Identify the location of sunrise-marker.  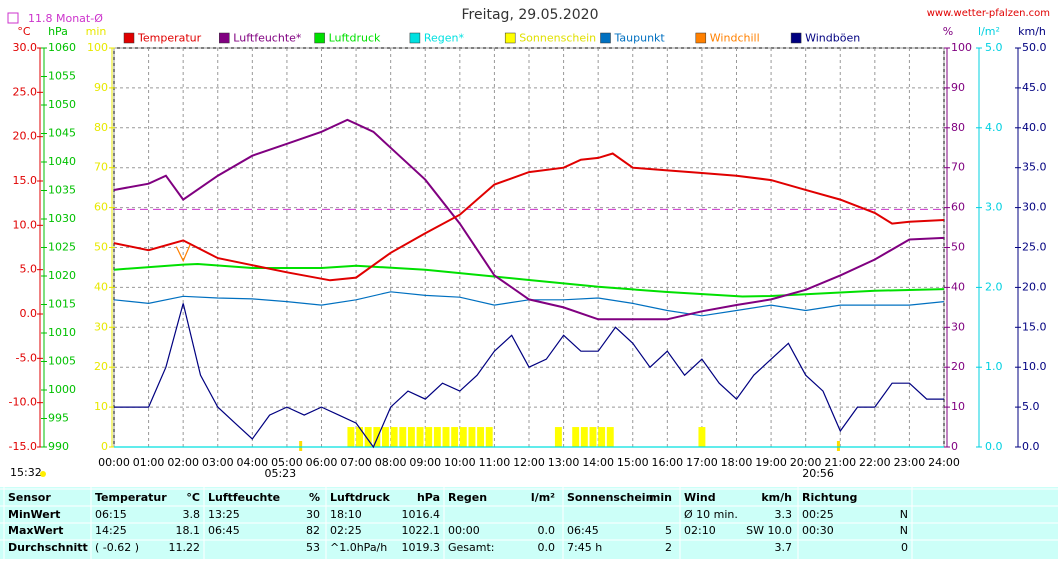
(301, 446).